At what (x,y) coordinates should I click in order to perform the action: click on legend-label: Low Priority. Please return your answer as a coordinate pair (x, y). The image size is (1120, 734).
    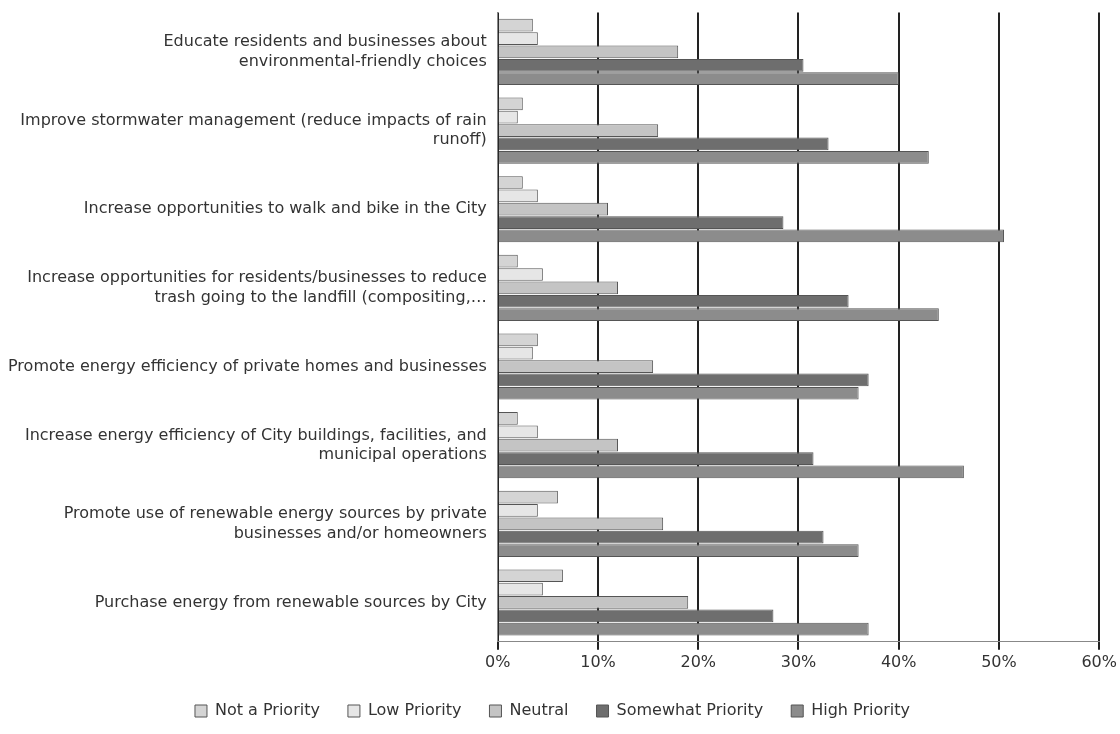
    Looking at the image, I should click on (414, 710).